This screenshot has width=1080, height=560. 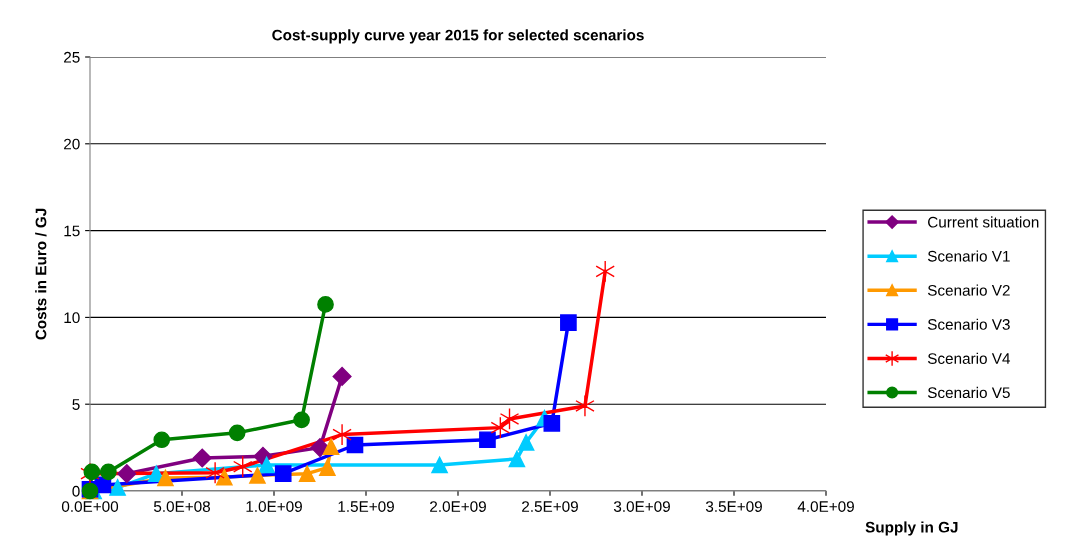 I want to click on legend-label: Scenario V4, so click(x=969, y=358).